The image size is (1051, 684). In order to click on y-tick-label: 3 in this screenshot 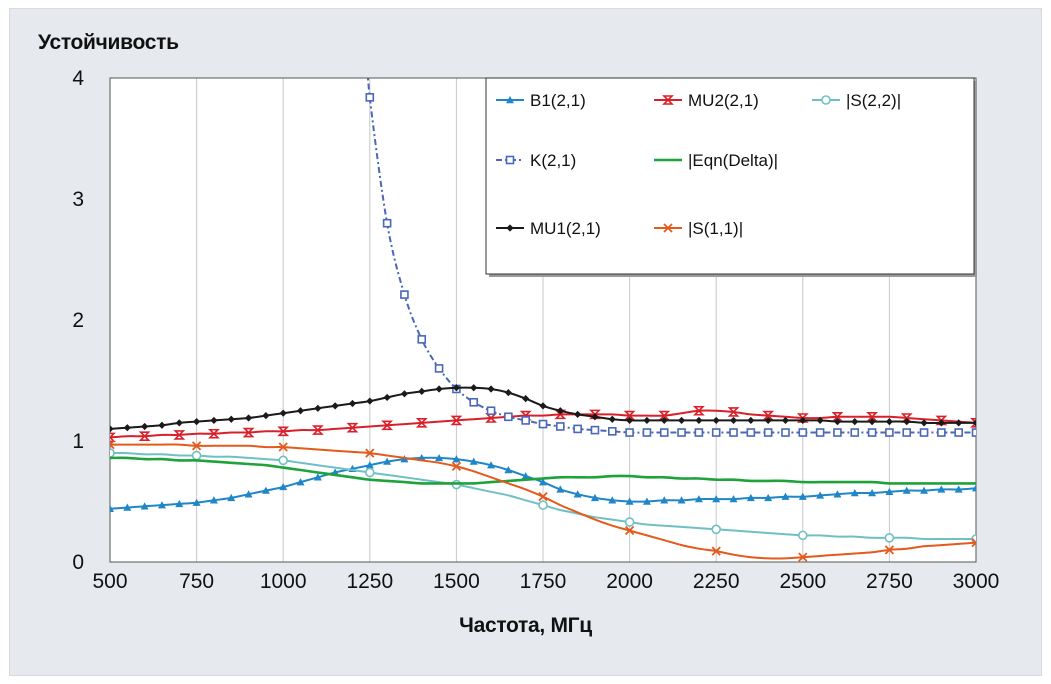, I will do `click(78, 199)`.